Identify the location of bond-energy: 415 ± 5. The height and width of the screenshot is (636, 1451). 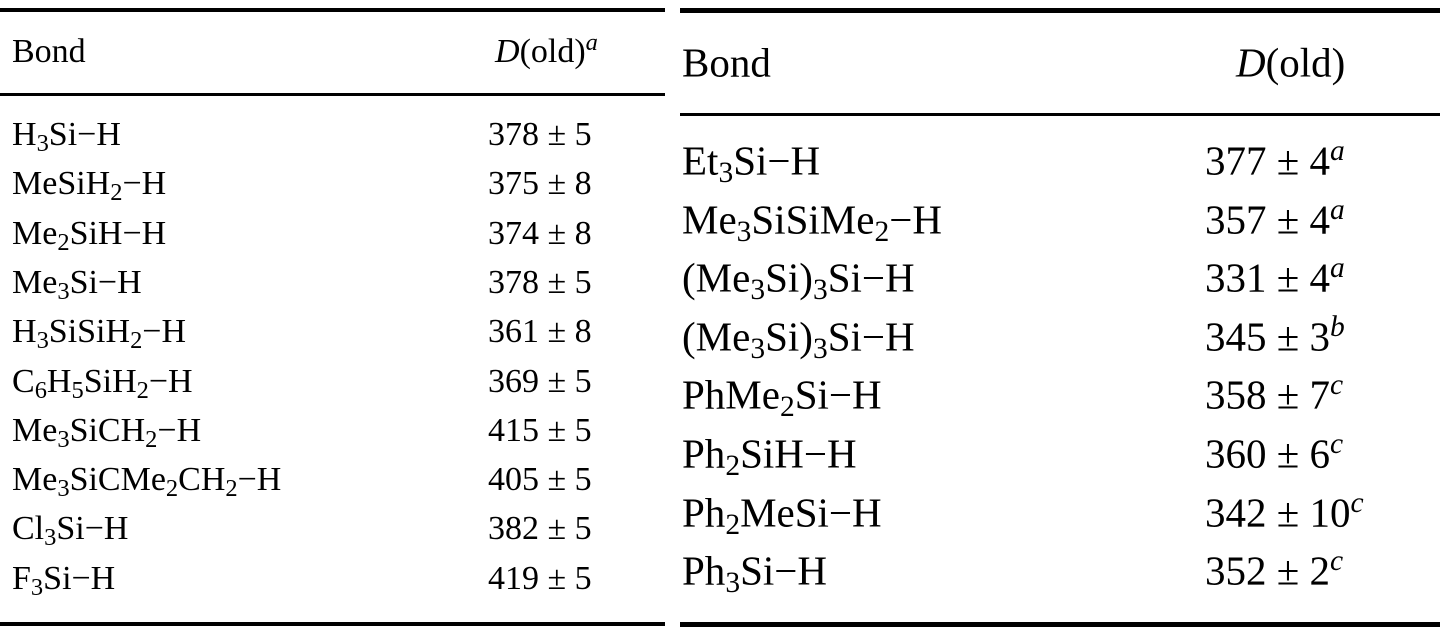
(540, 430).